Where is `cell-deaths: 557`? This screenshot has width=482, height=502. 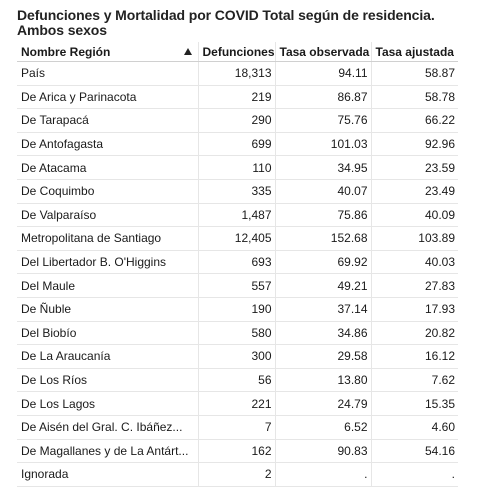 cell-deaths: 557 is located at coordinates (237, 285).